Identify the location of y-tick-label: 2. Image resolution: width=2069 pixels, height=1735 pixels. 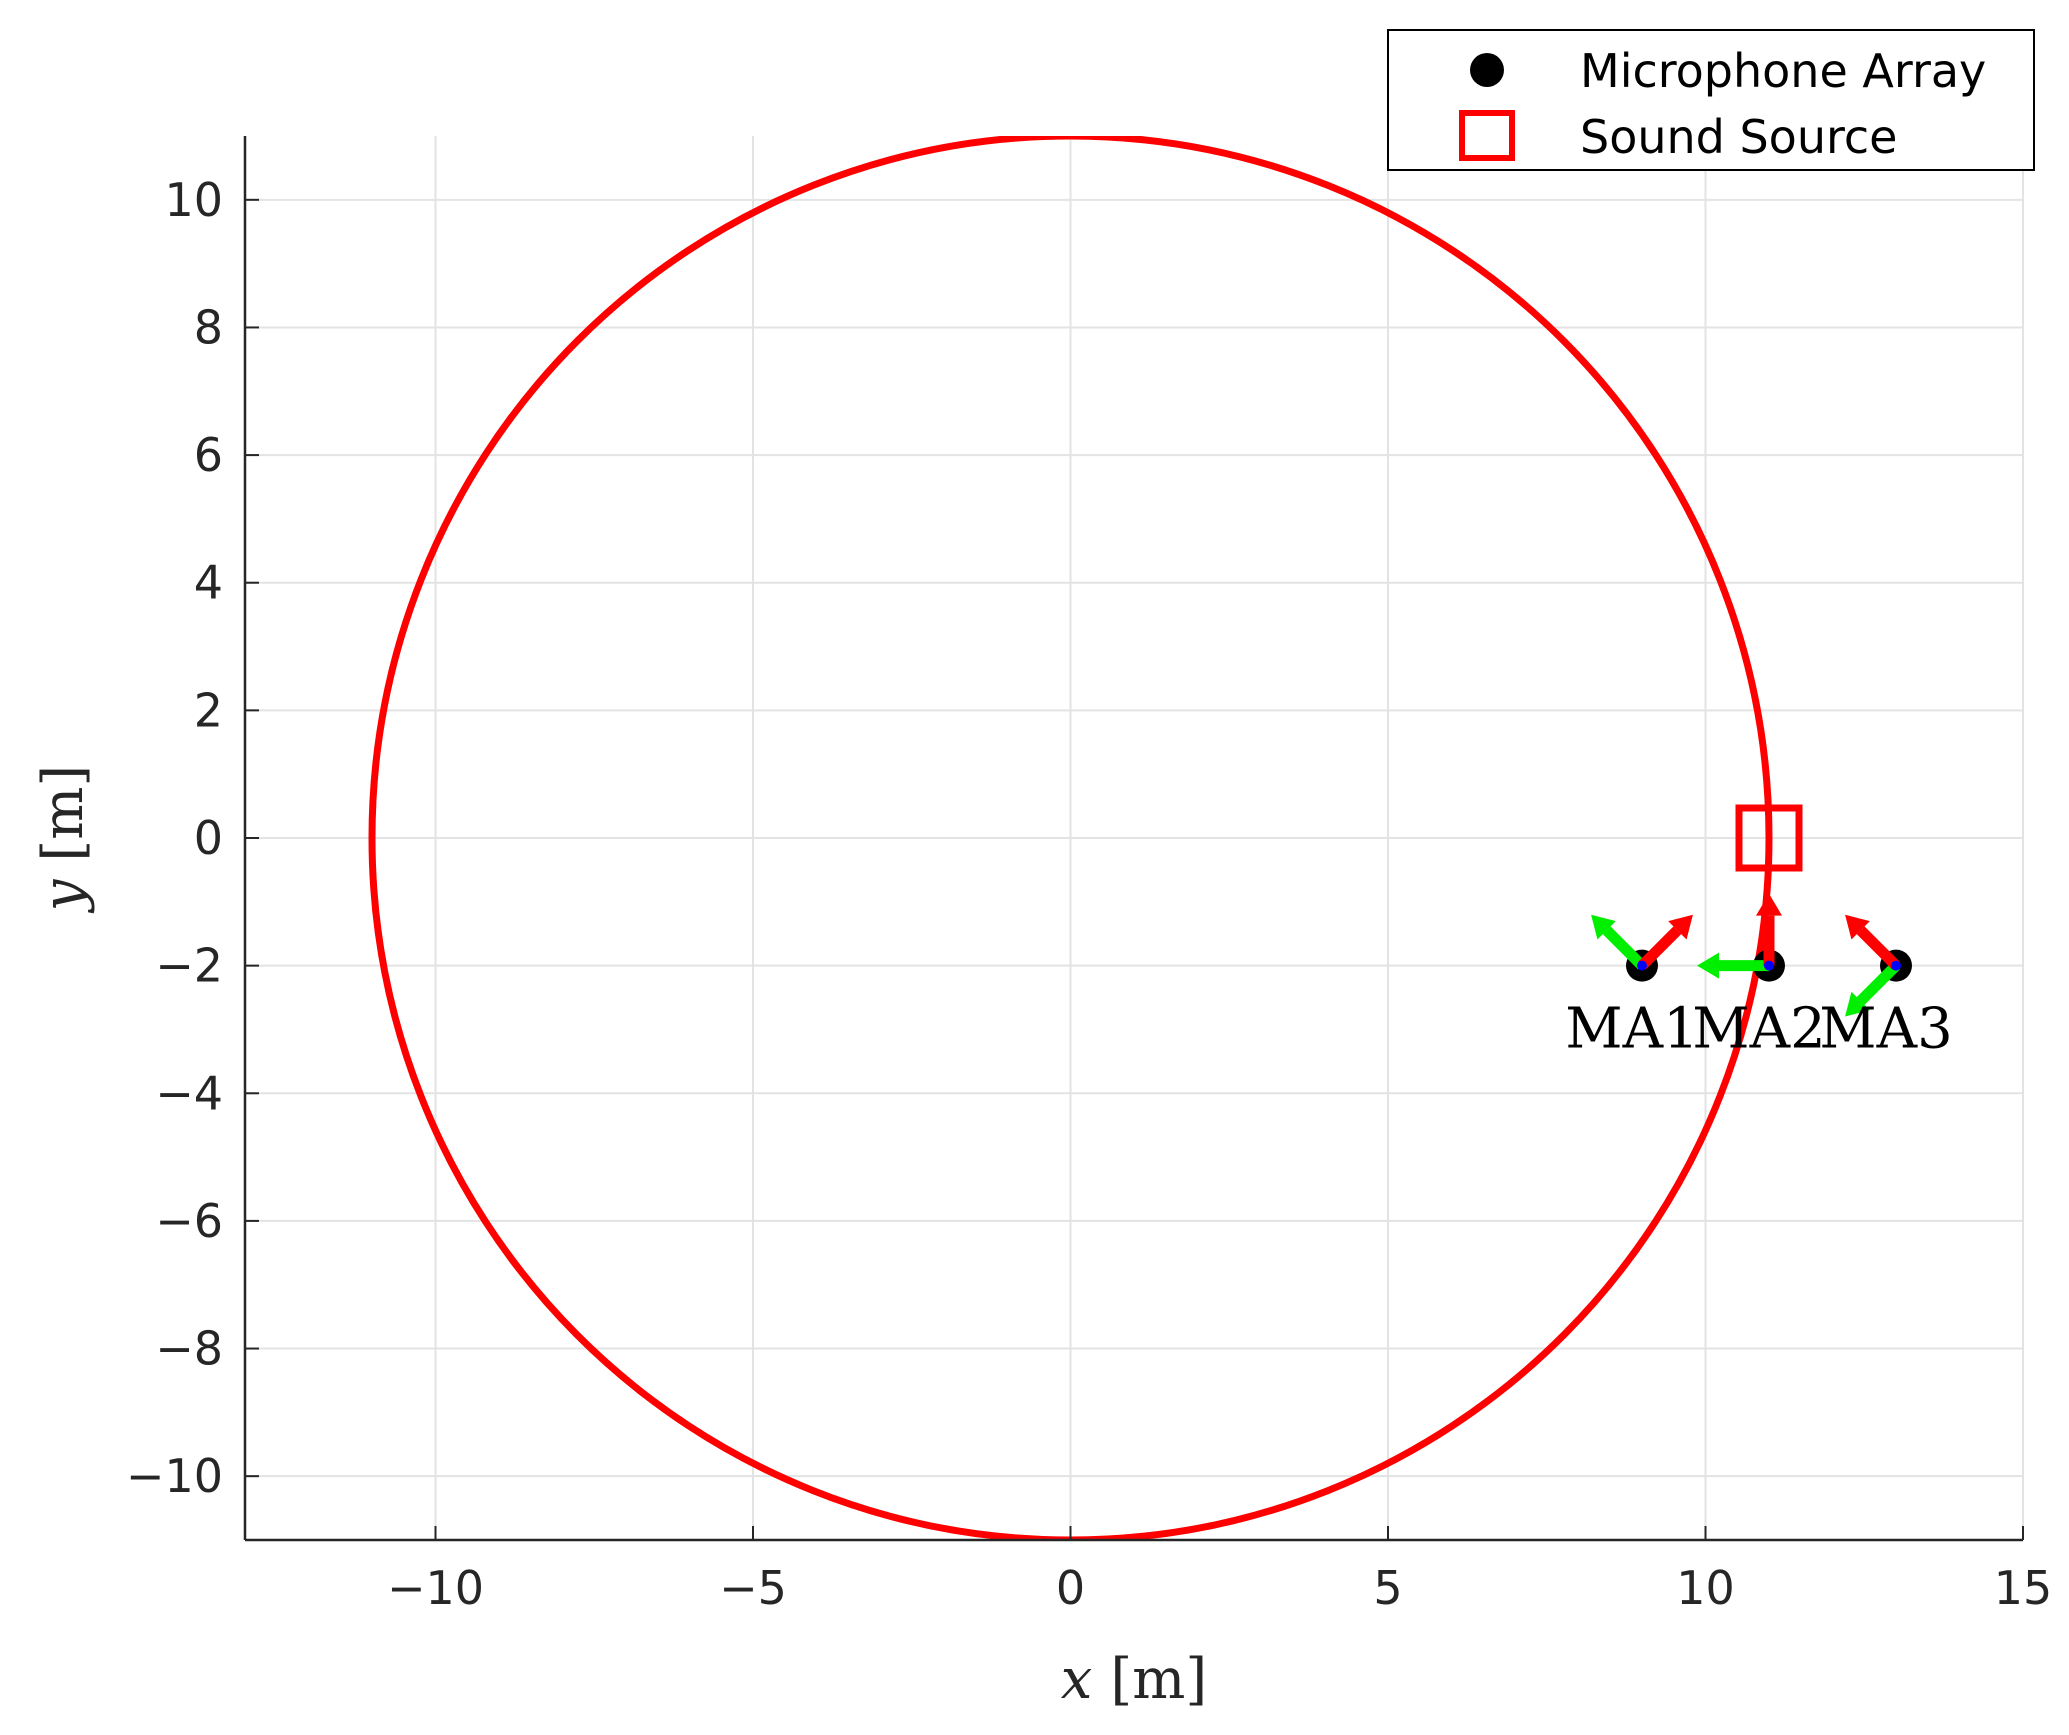
(208, 710).